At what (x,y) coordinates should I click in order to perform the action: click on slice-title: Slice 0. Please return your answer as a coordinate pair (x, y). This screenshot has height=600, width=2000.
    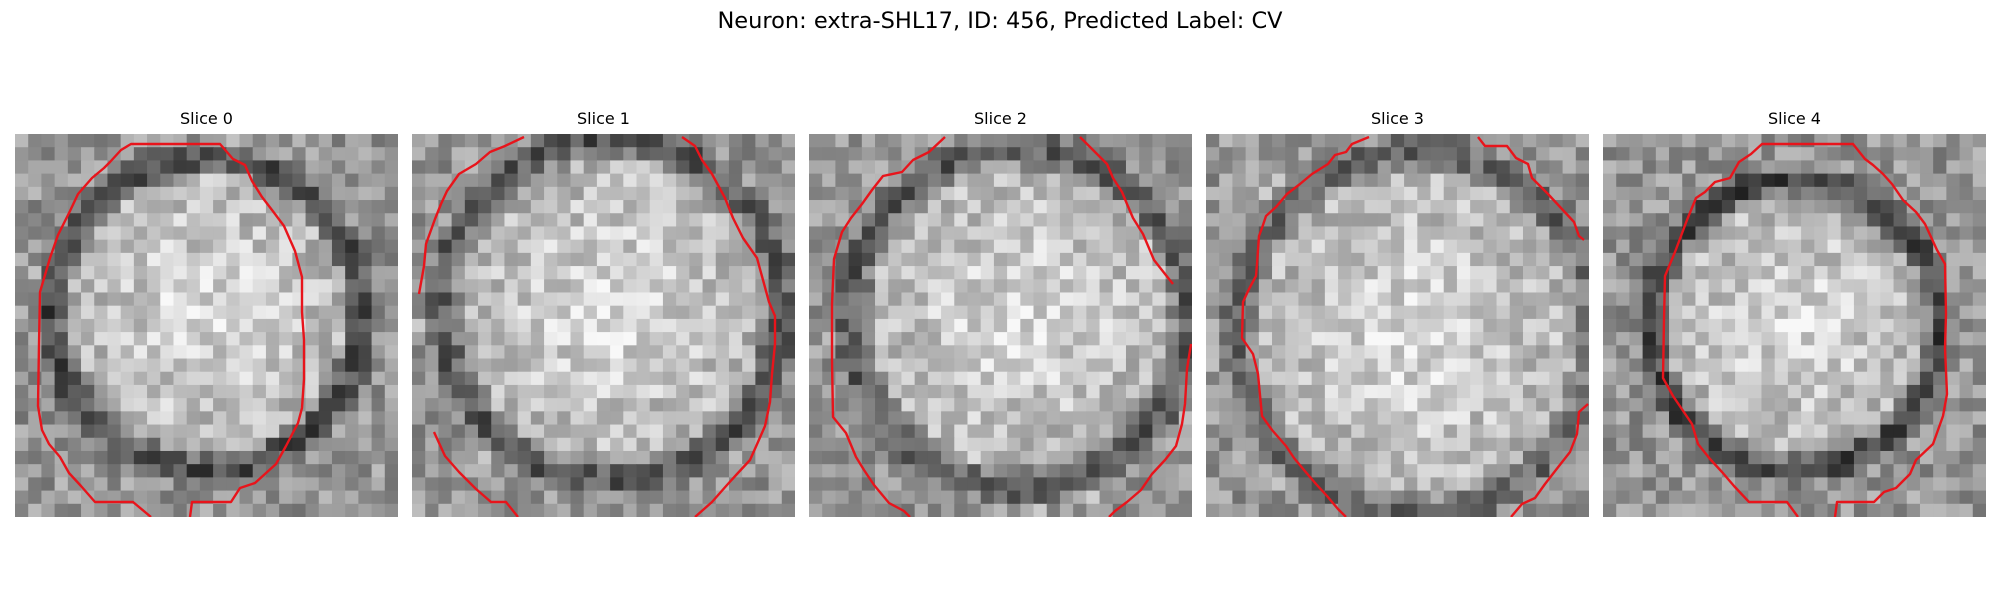
    Looking at the image, I should click on (206, 118).